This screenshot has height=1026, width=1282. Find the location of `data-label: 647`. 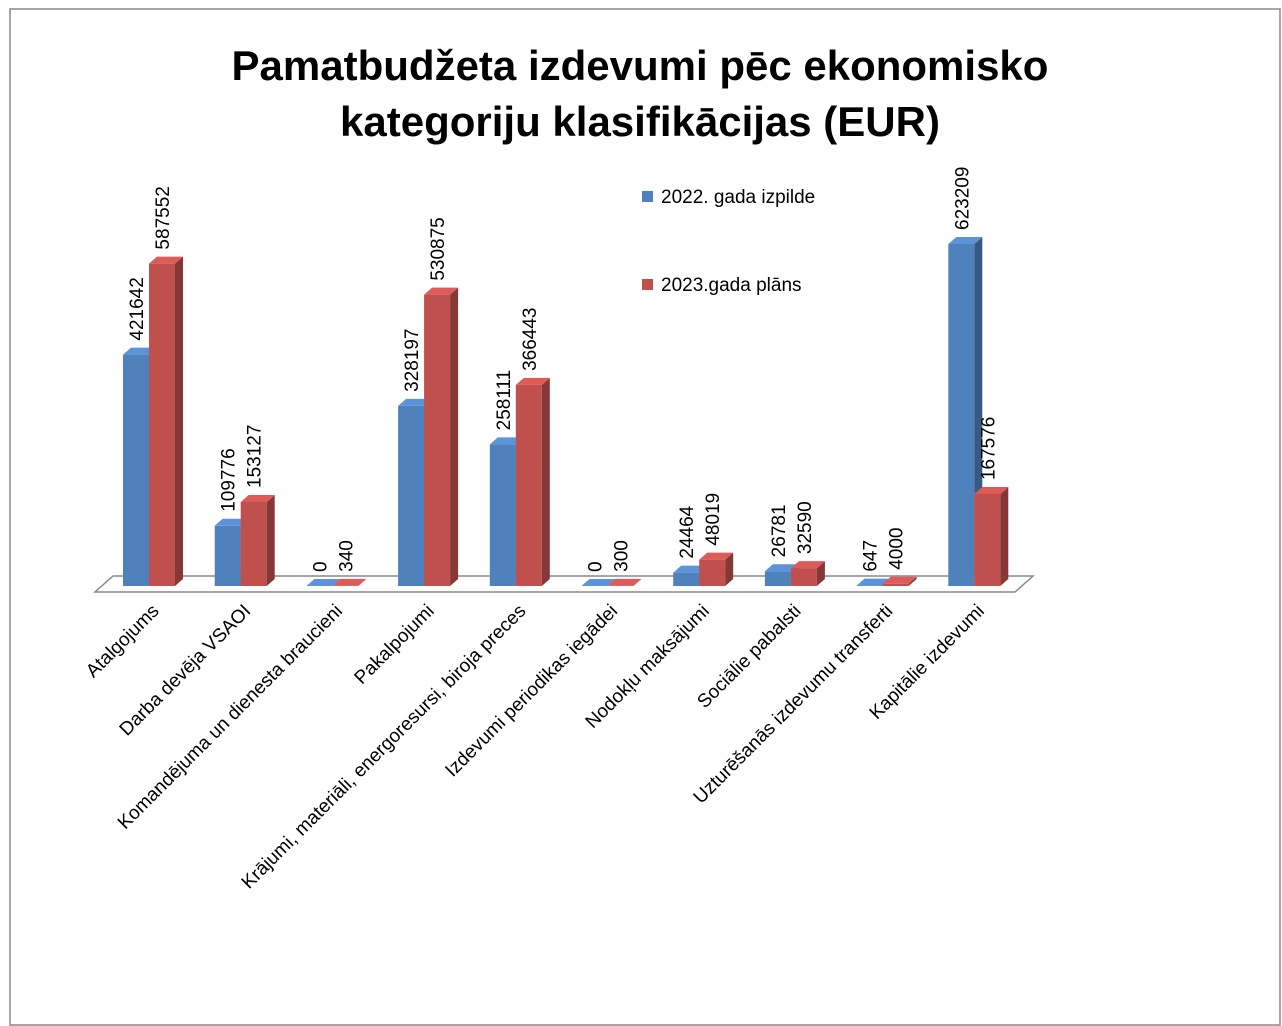

data-label: 647 is located at coordinates (871, 556).